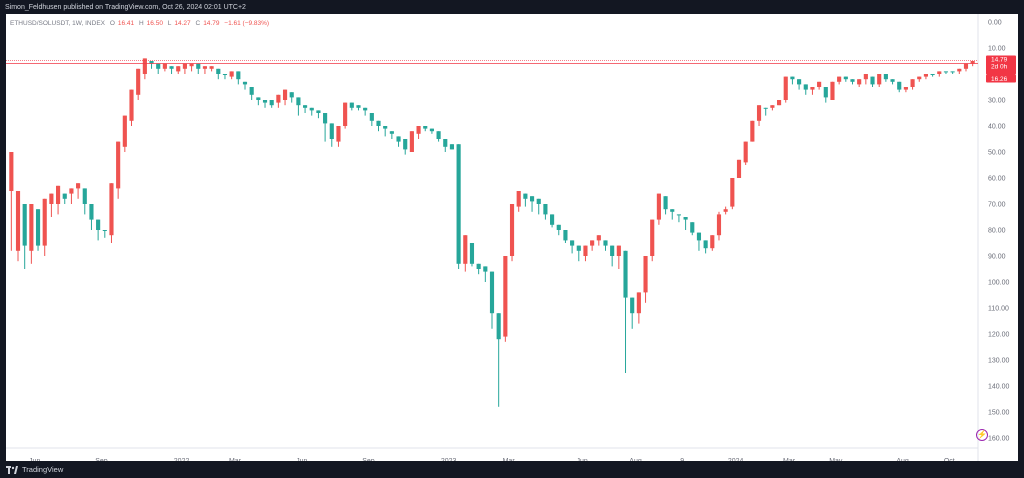 The image size is (1024, 478). I want to click on x-tick-label: Sep, so click(368, 459).